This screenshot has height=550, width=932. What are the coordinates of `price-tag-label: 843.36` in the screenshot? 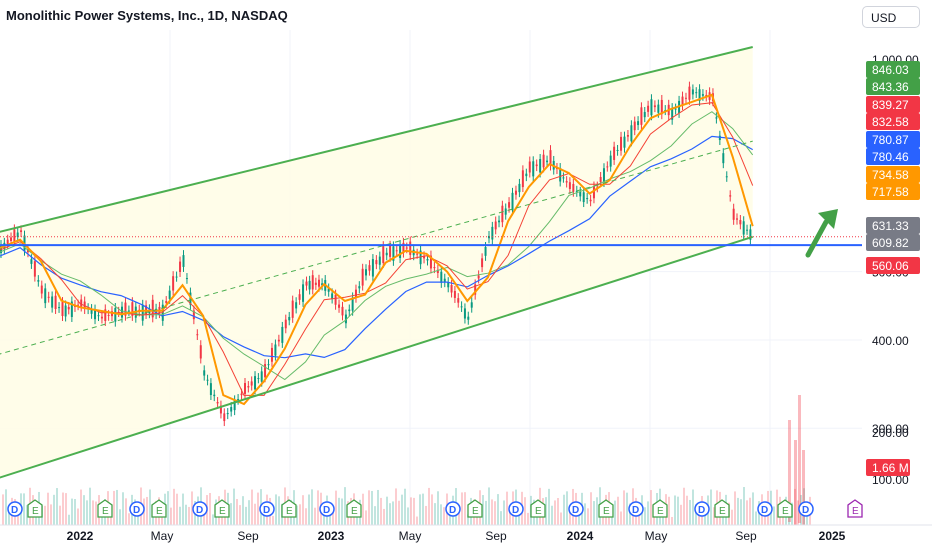 It's located at (890, 87).